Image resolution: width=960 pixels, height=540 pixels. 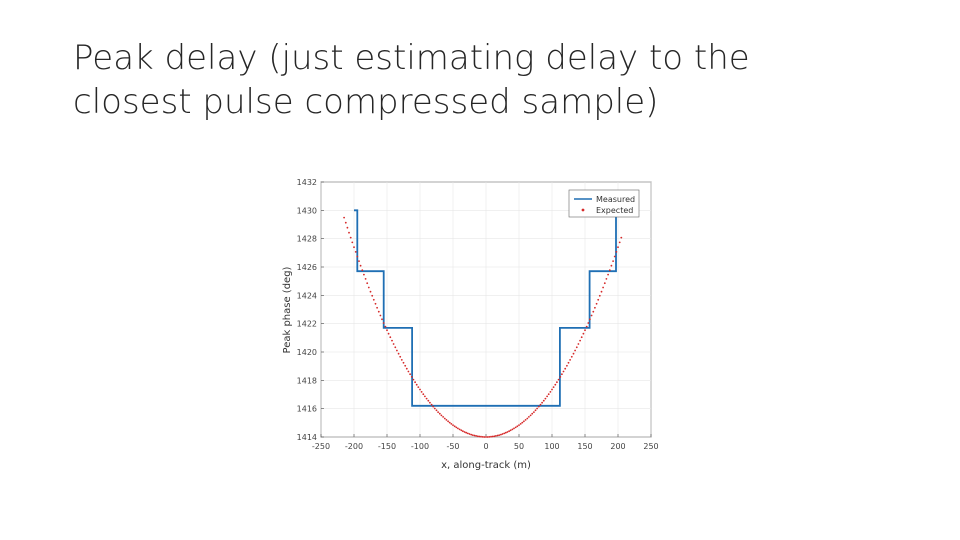 I want to click on y-tick-label: 1420, so click(x=307, y=352).